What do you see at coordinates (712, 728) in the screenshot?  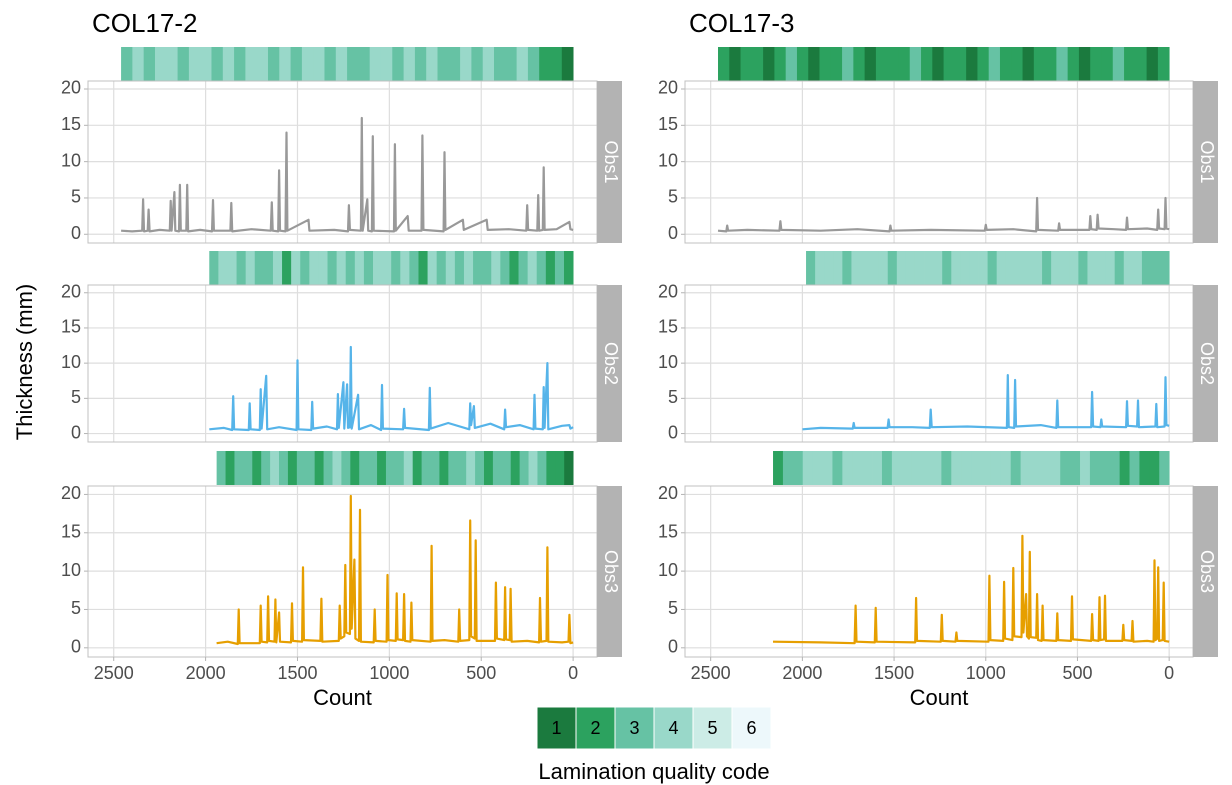 I see `legend-swatch` at bounding box center [712, 728].